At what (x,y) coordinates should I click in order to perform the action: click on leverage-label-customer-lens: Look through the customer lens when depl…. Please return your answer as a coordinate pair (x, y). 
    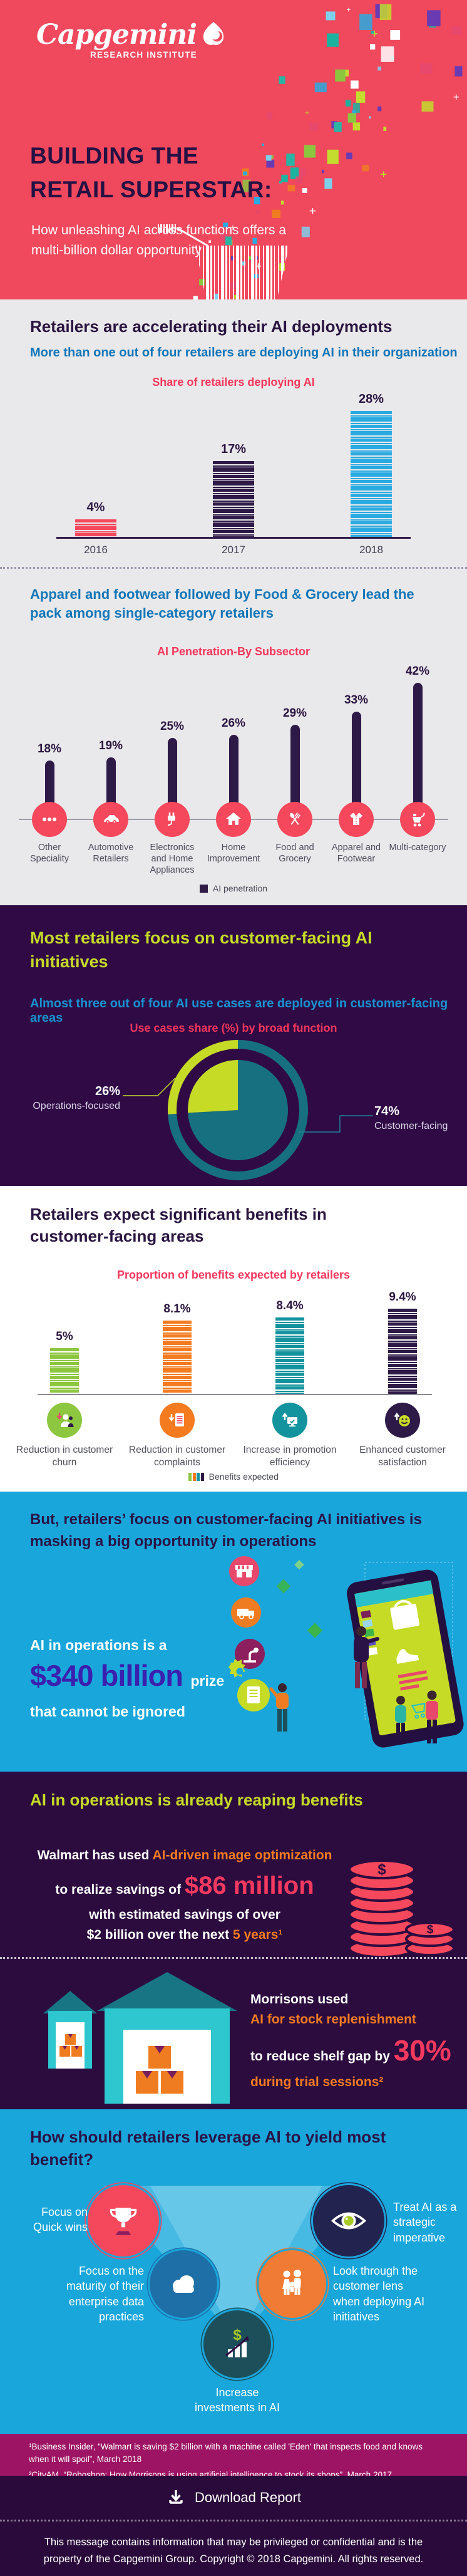
    Looking at the image, I should click on (379, 2294).